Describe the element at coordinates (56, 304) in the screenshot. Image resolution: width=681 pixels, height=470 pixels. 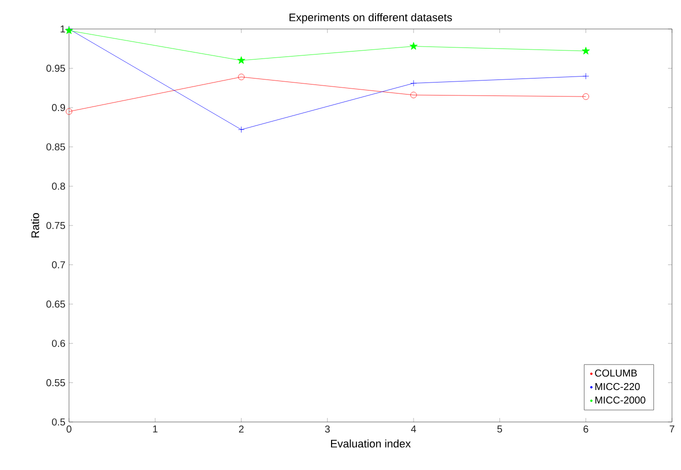
I see `y-tick-label: 0.65` at that location.